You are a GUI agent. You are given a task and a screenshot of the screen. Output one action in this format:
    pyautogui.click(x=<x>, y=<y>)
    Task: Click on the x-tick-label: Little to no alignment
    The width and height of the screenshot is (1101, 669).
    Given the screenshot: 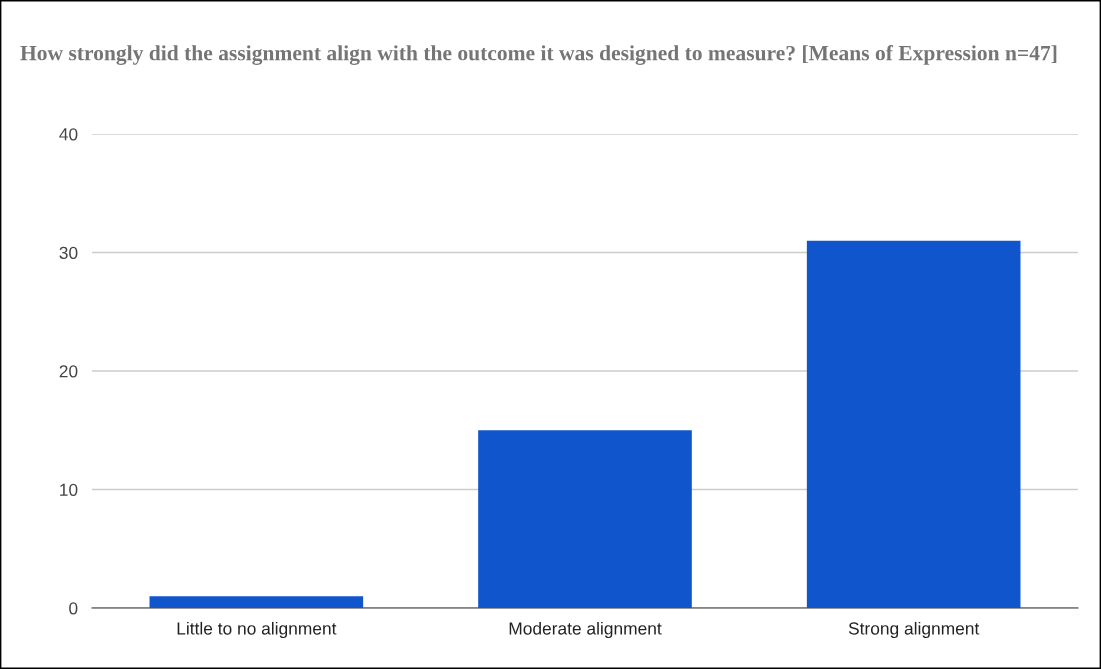 What is the action you would take?
    pyautogui.click(x=257, y=630)
    